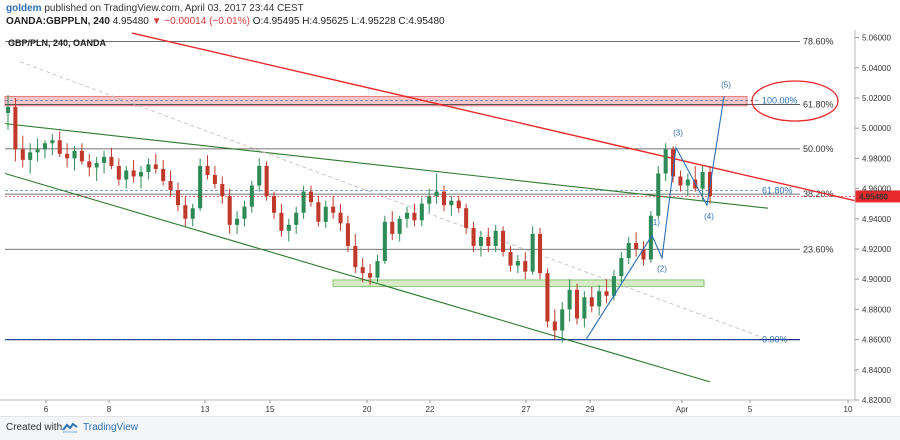 The width and height of the screenshot is (900, 440). What do you see at coordinates (655, 222) in the screenshot?
I see `wave-label: (1)` at bounding box center [655, 222].